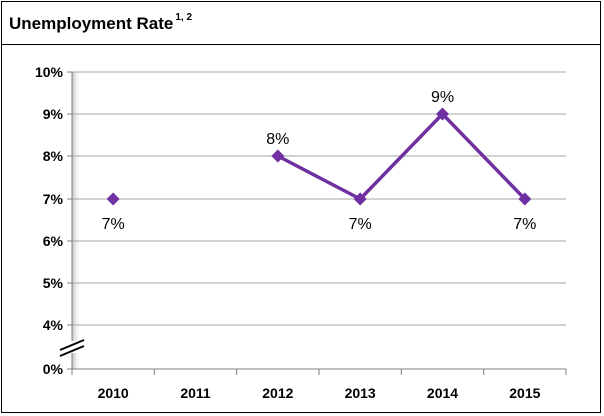 The image size is (604, 416). What do you see at coordinates (91, 23) in the screenshot?
I see `chart-title-text: Unemployment Rate` at bounding box center [91, 23].